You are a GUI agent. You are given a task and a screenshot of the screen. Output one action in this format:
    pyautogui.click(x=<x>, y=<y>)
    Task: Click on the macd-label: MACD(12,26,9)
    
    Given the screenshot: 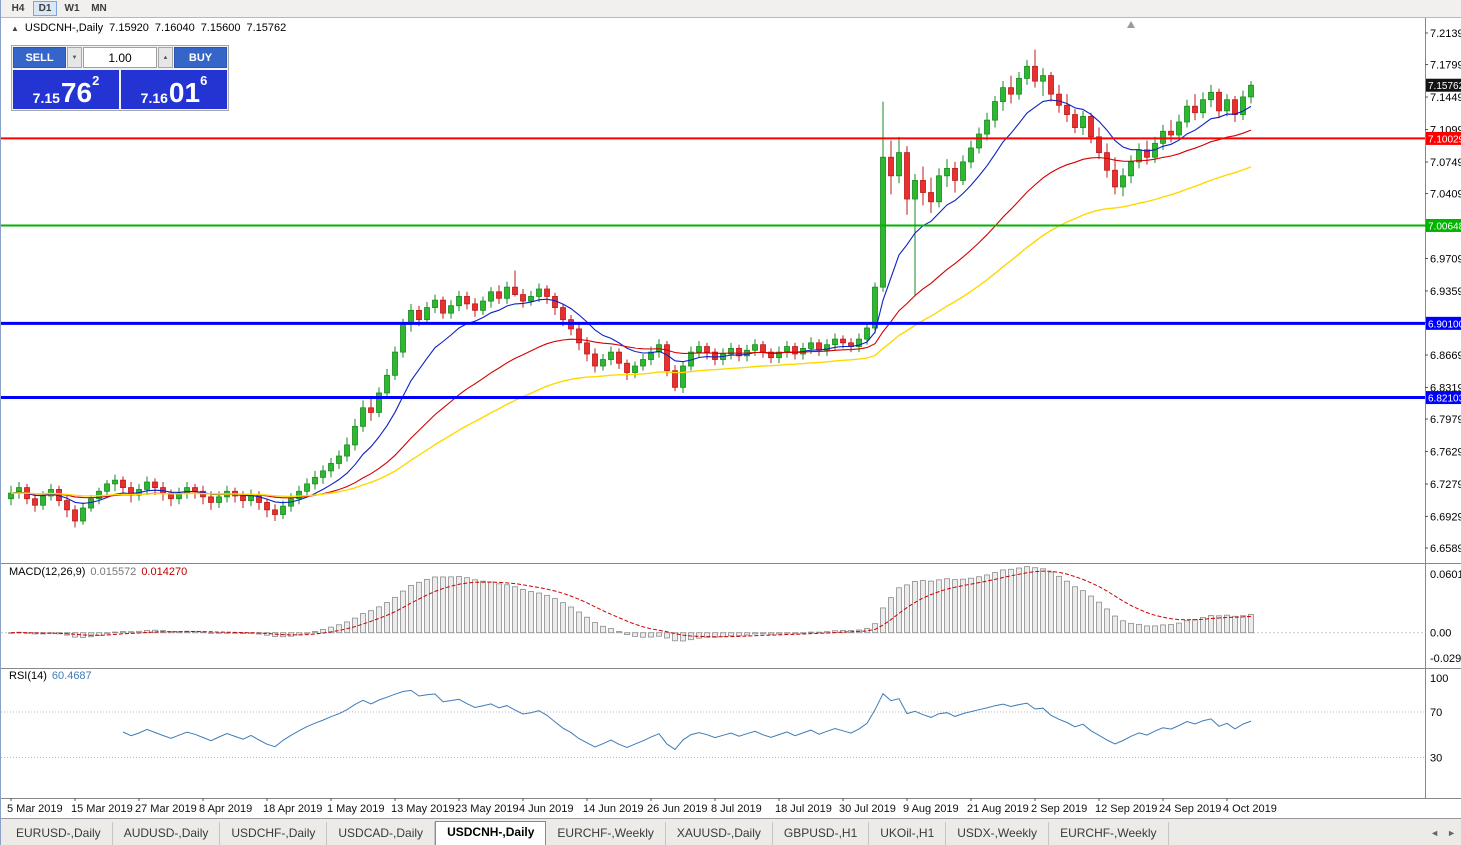 What is the action you would take?
    pyautogui.click(x=47, y=572)
    